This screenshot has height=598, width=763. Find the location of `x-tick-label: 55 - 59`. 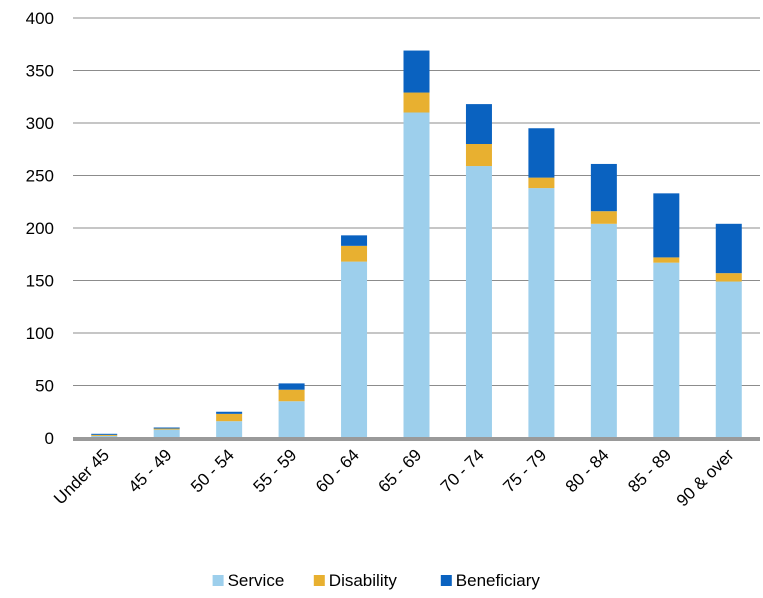

x-tick-label: 55 - 59 is located at coordinates (275, 470).